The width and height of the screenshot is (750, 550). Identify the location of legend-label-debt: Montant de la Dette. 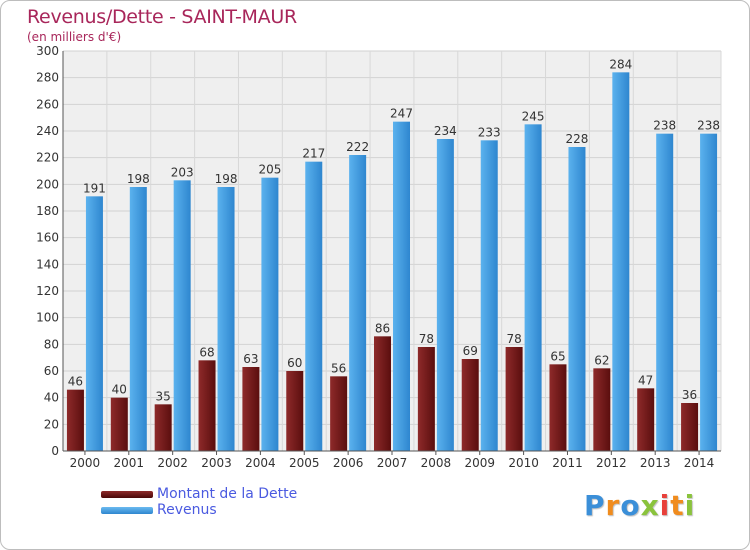
(227, 494).